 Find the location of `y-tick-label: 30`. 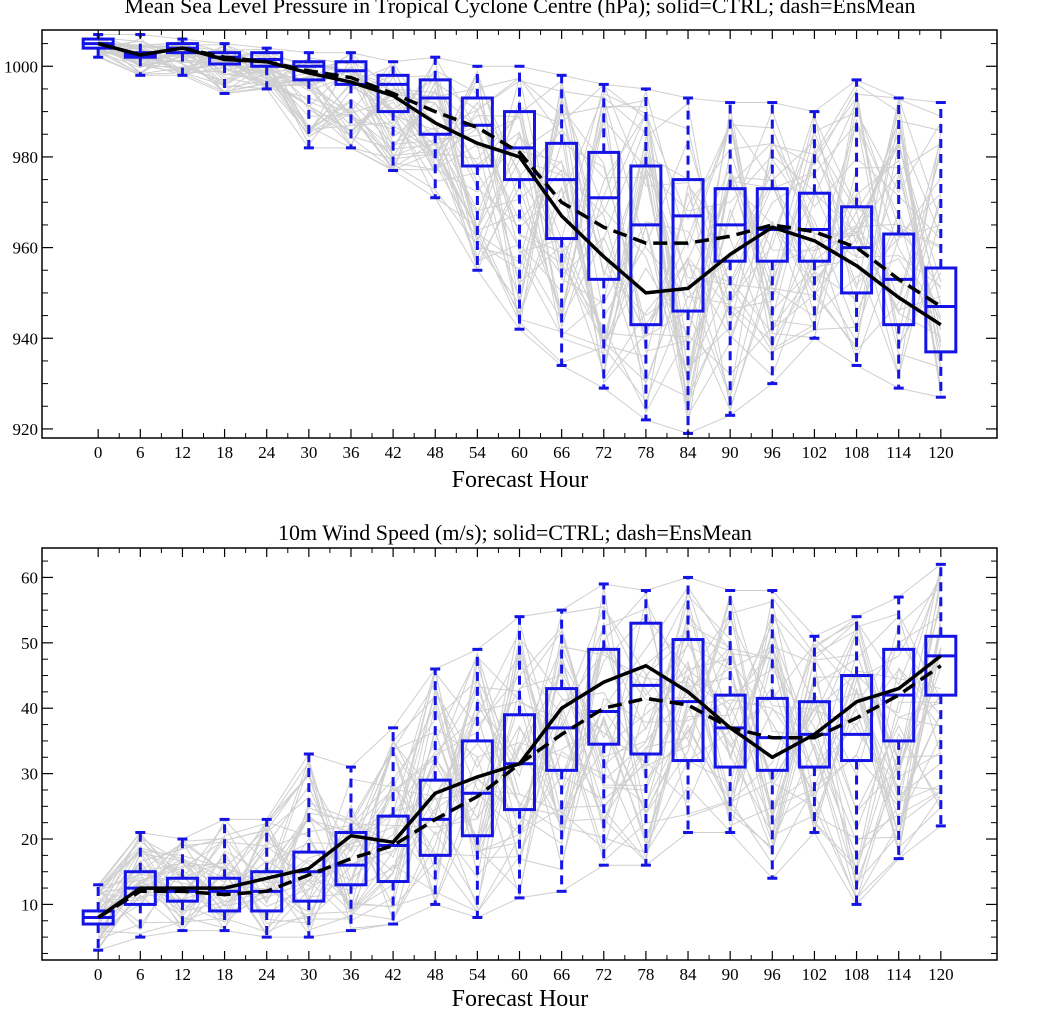

y-tick-label: 30 is located at coordinates (29, 774).